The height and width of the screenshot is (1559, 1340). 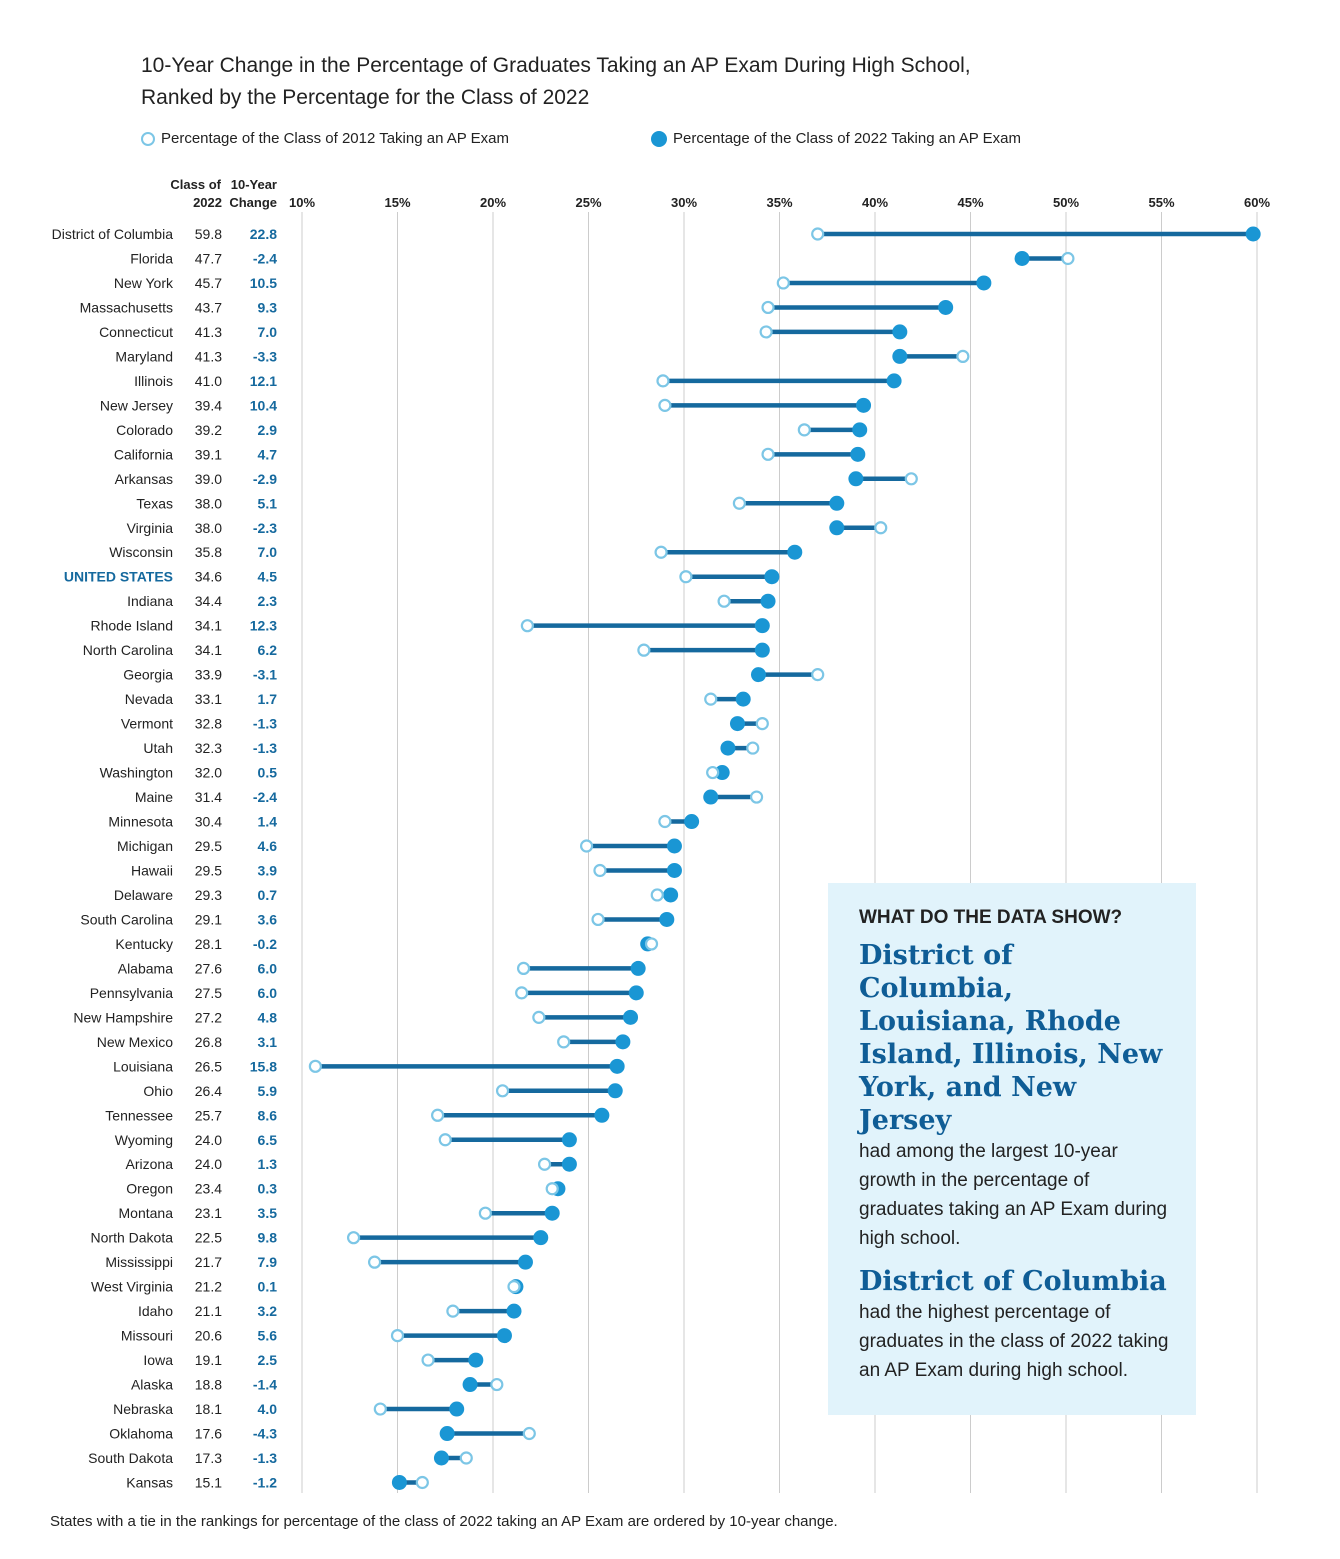 What do you see at coordinates (451, 601) in the screenshot?
I see `row-indiana: Indiana 34.4 2.3` at bounding box center [451, 601].